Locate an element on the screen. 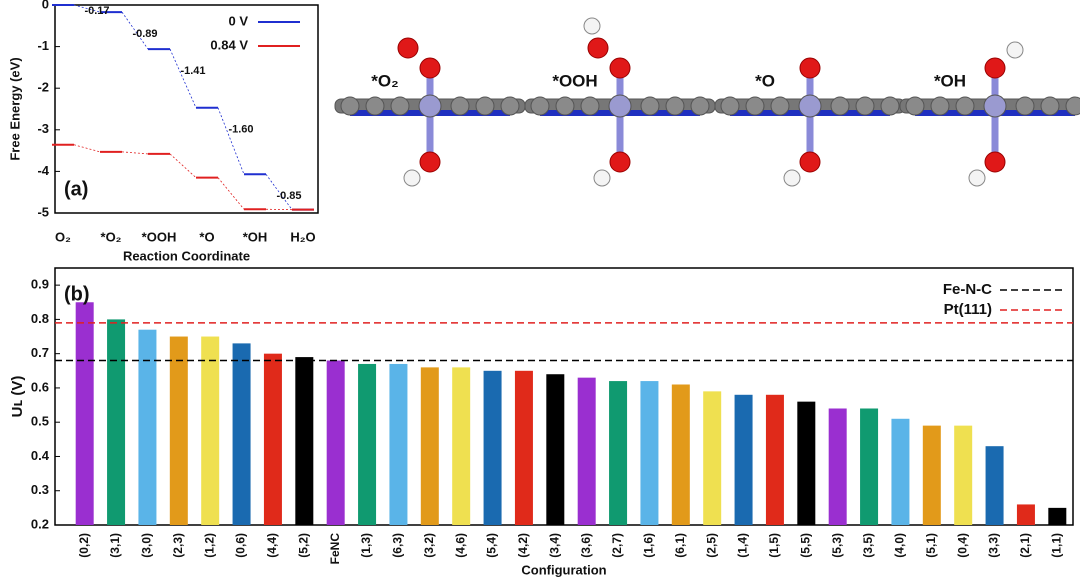 The height and width of the screenshot is (581, 1080). legend-label: 0 V is located at coordinates (238, 20).